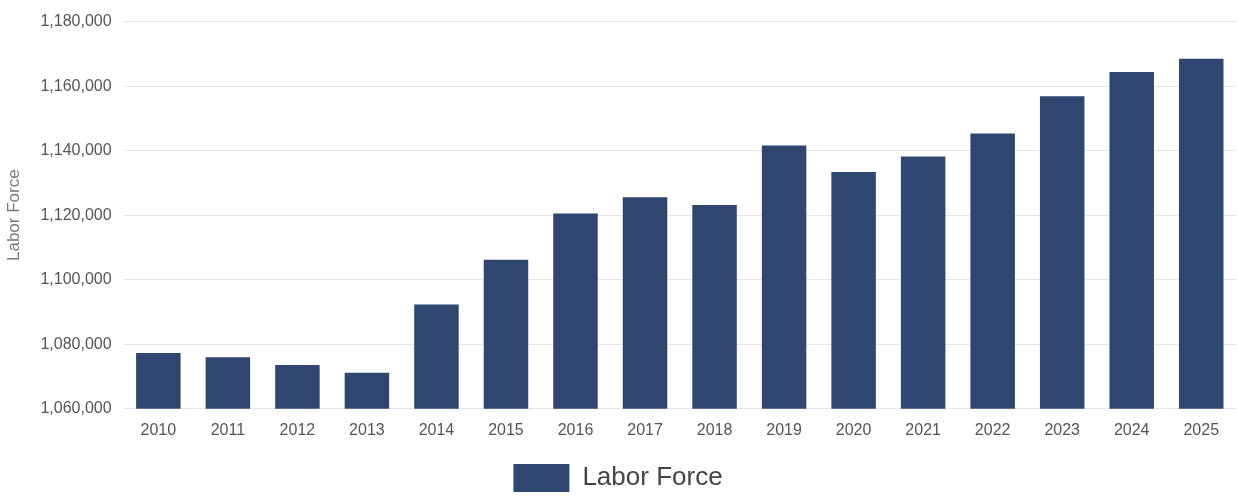 This screenshot has height=502, width=1238. Describe the element at coordinates (1201, 429) in the screenshot. I see `x-tick-label: 2025` at that location.